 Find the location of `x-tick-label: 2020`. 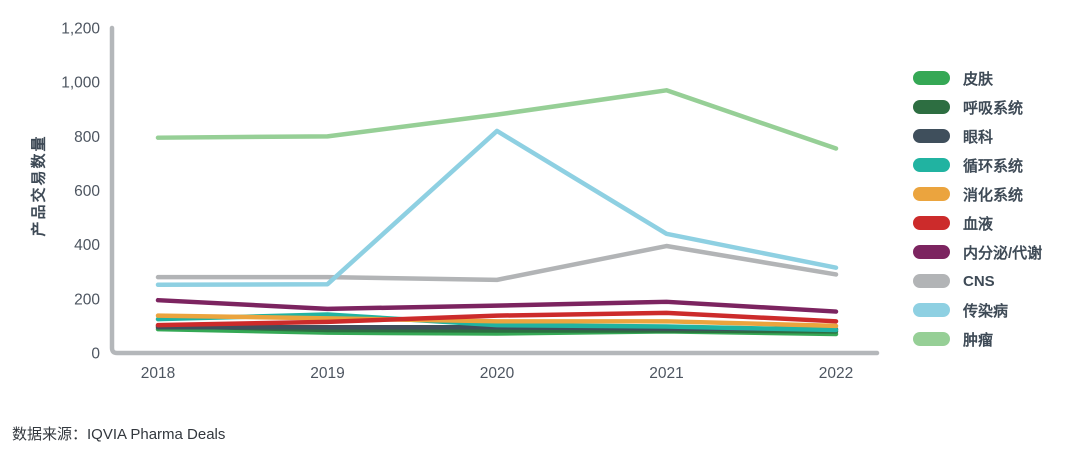

x-tick-label: 2020 is located at coordinates (497, 373).